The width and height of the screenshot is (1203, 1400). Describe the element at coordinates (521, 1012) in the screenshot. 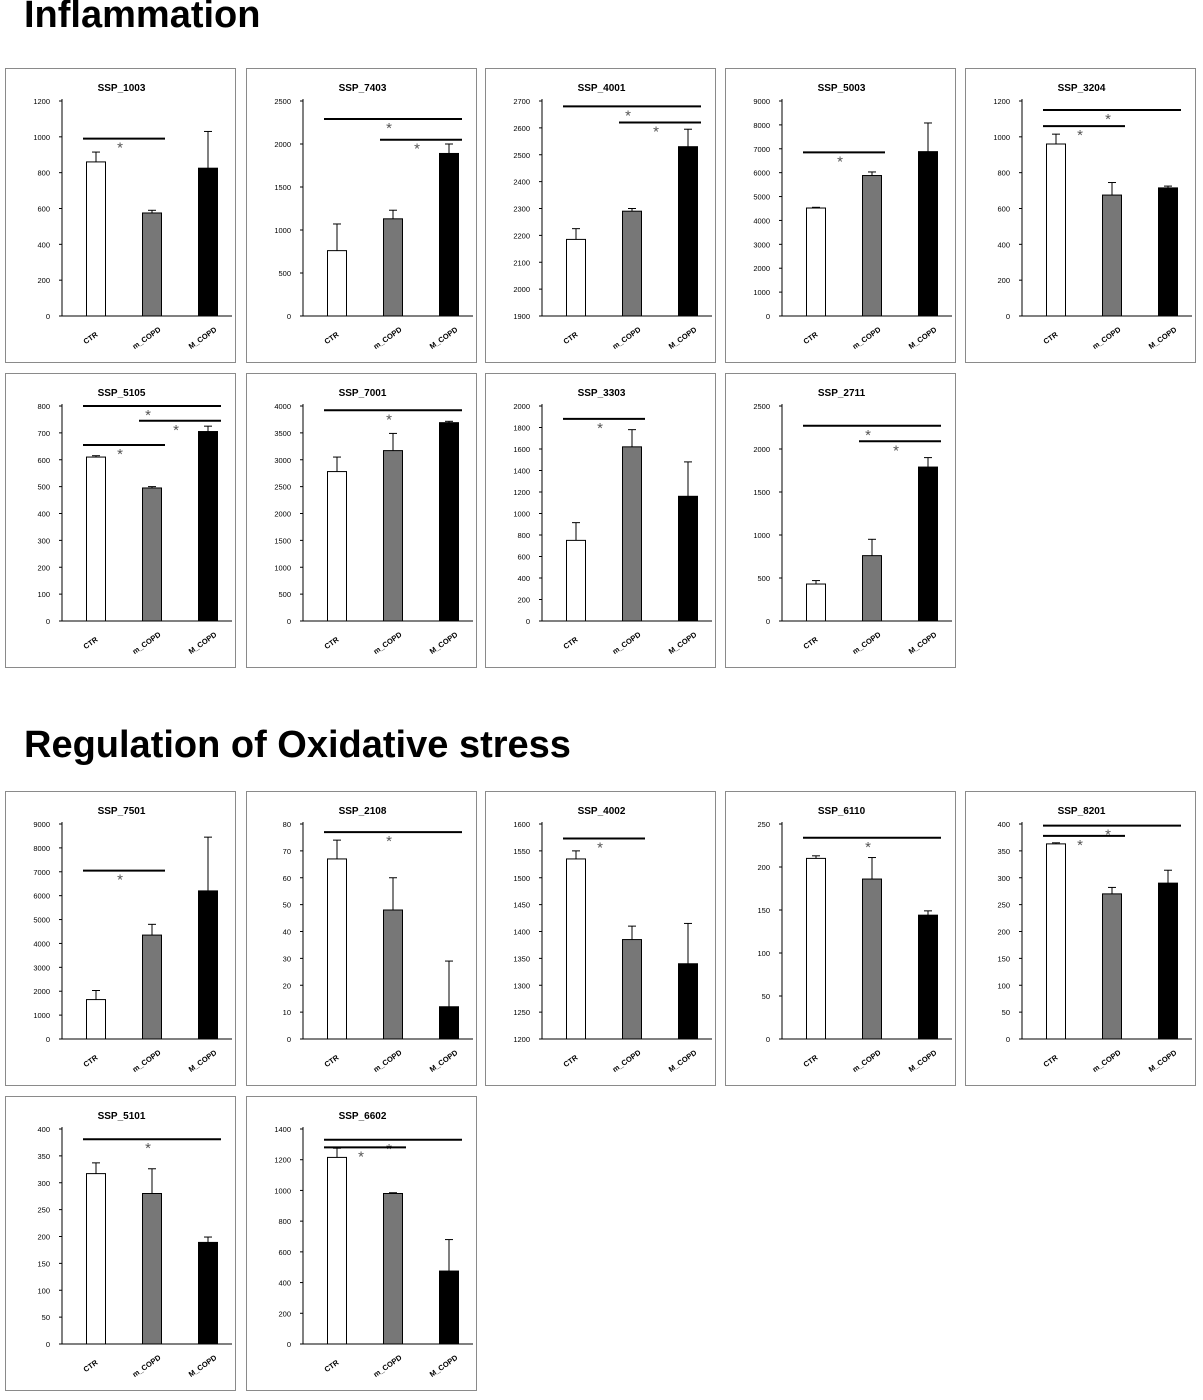

I see `y-tick-label: 1250` at that location.